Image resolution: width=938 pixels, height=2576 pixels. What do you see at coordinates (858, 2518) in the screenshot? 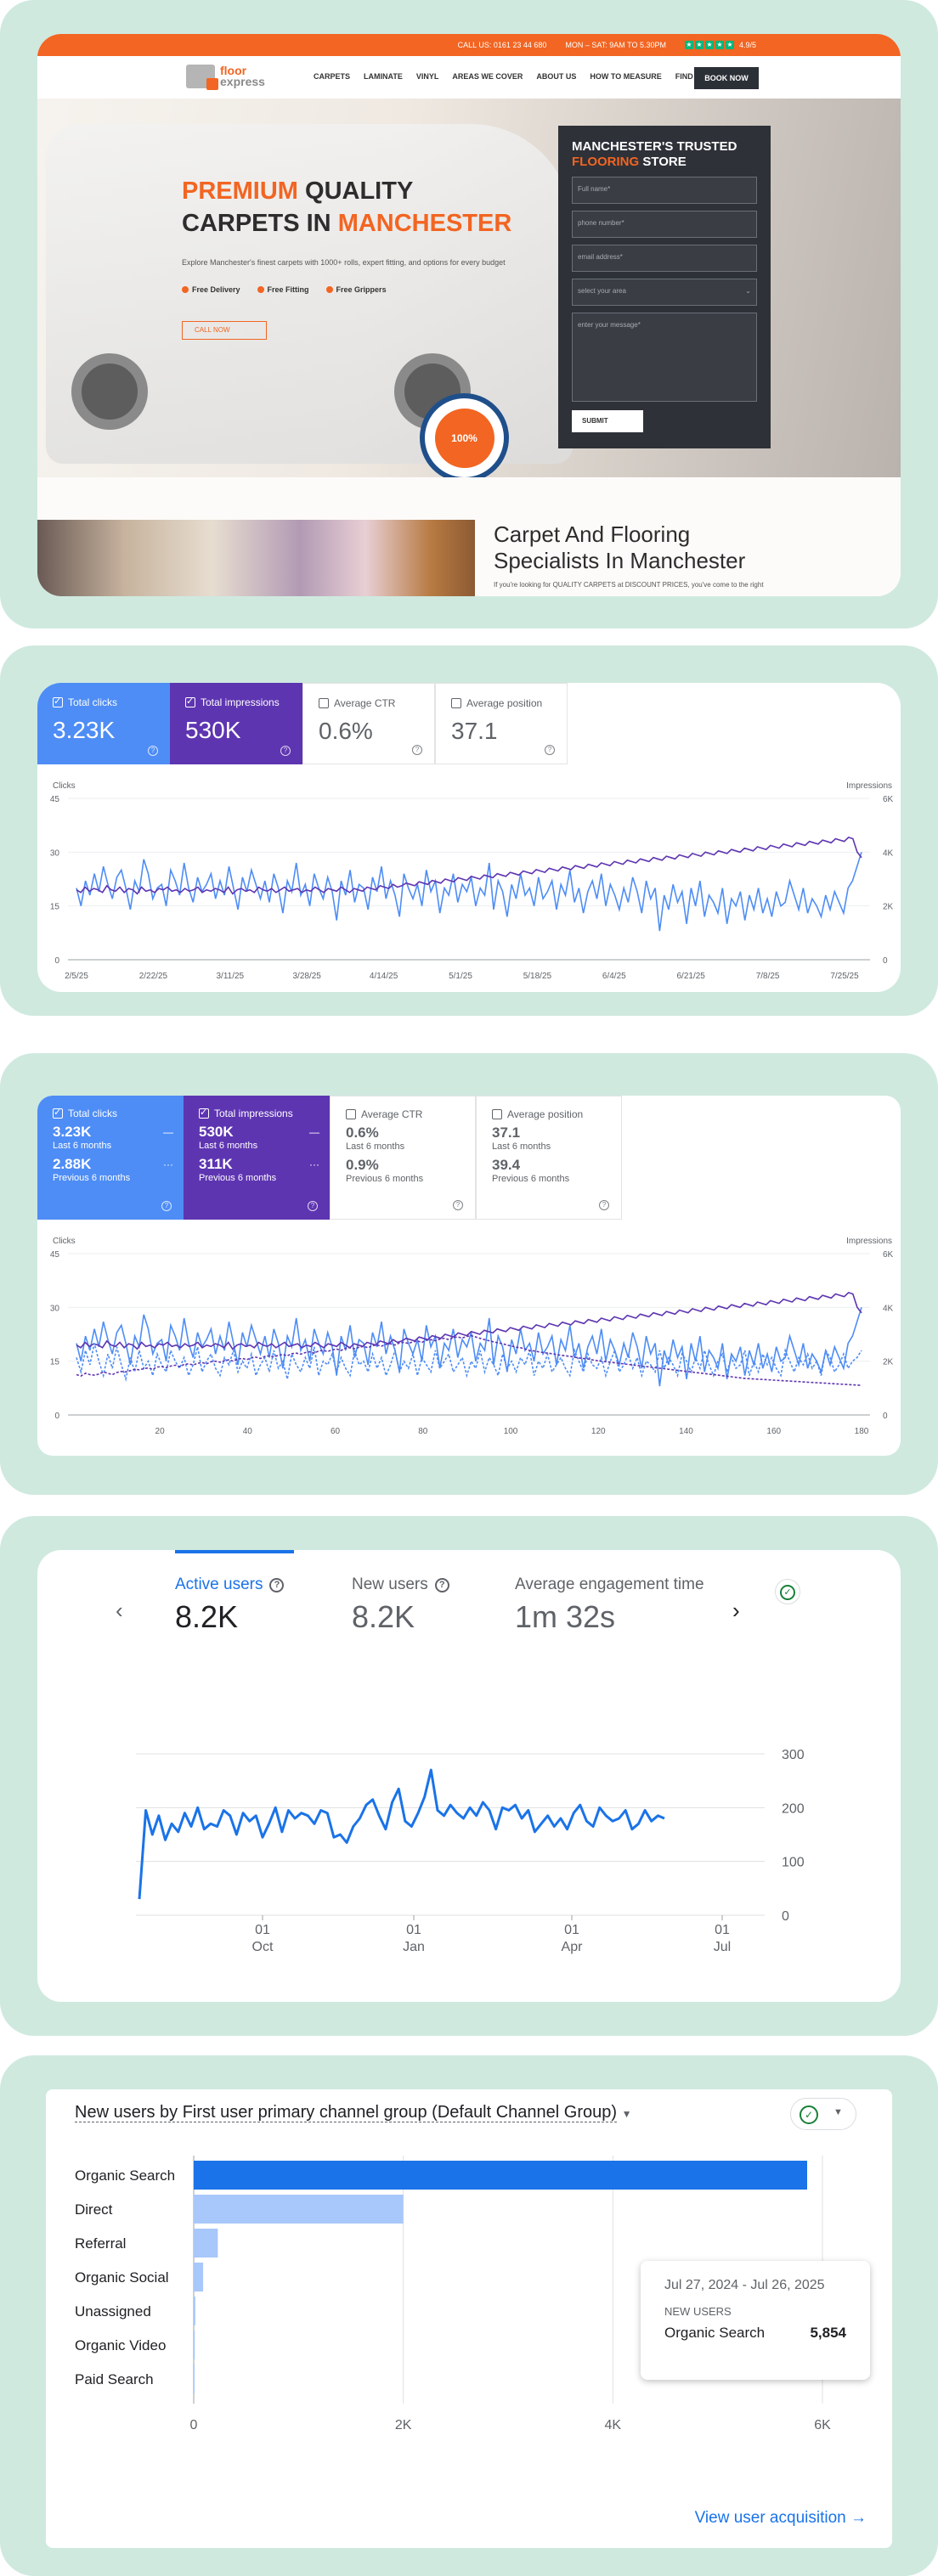
I see `arrow-right-icon: →` at bounding box center [858, 2518].